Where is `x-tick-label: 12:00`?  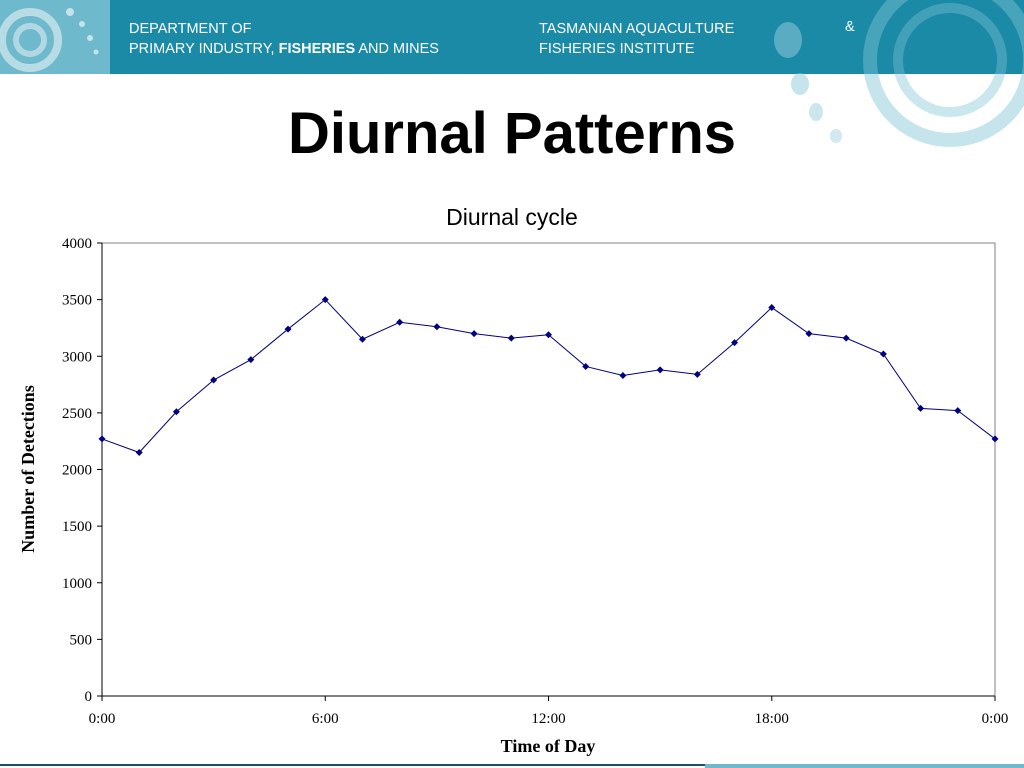
x-tick-label: 12:00 is located at coordinates (548, 719).